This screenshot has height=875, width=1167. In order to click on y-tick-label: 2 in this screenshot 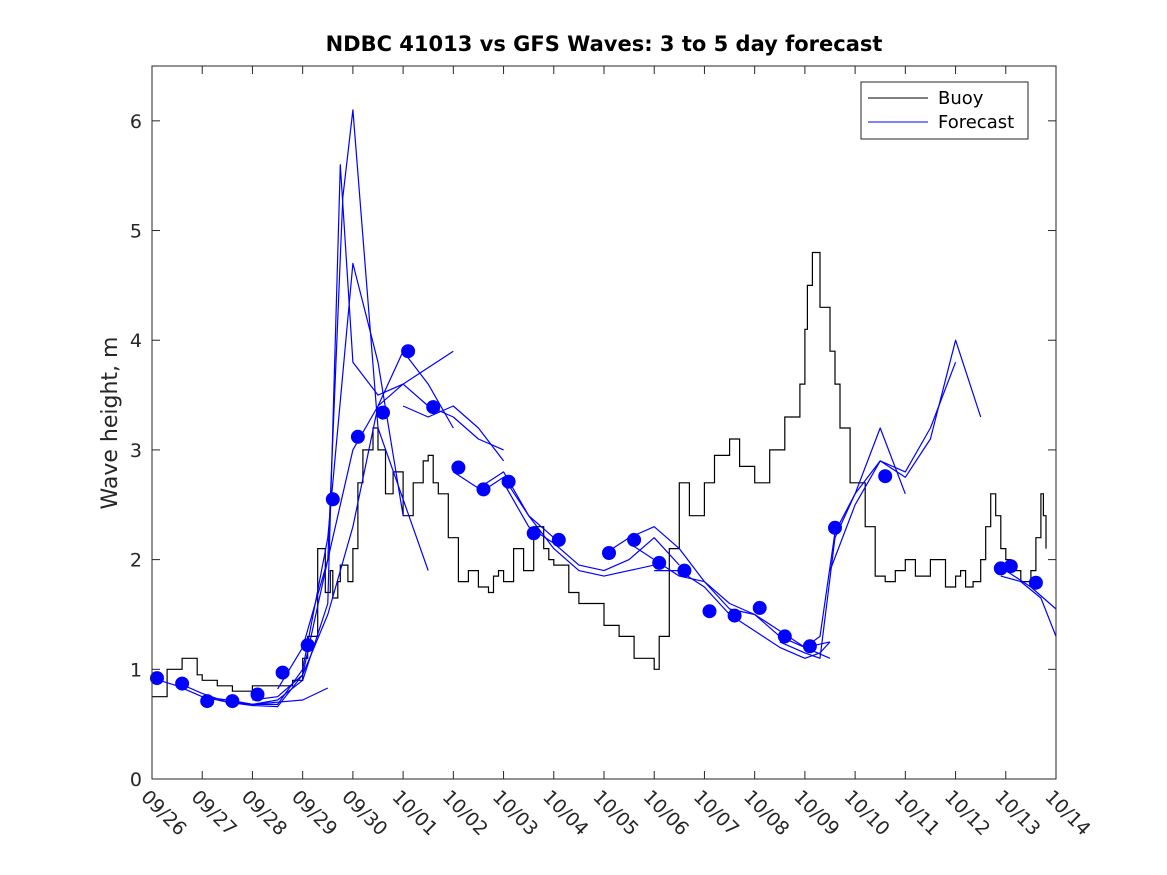, I will do `click(136, 561)`.